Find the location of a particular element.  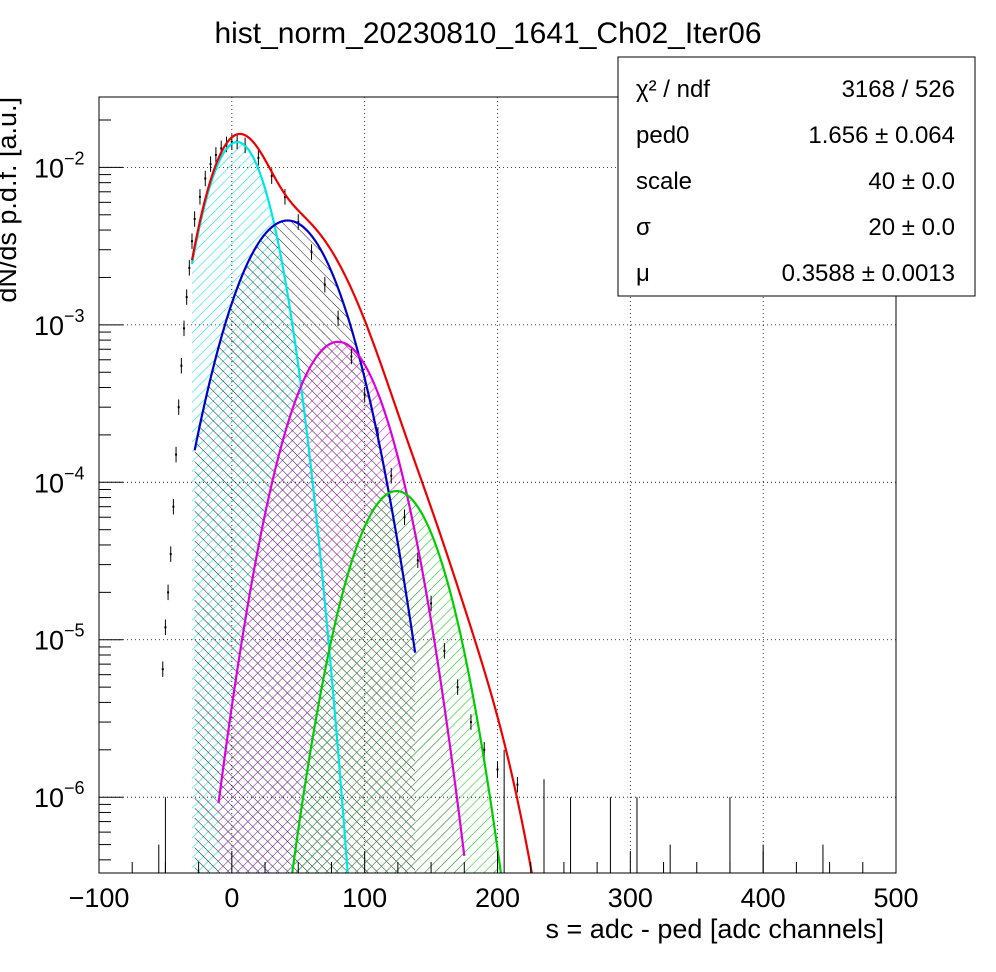

stats-label: ped0 is located at coordinates (662, 135).